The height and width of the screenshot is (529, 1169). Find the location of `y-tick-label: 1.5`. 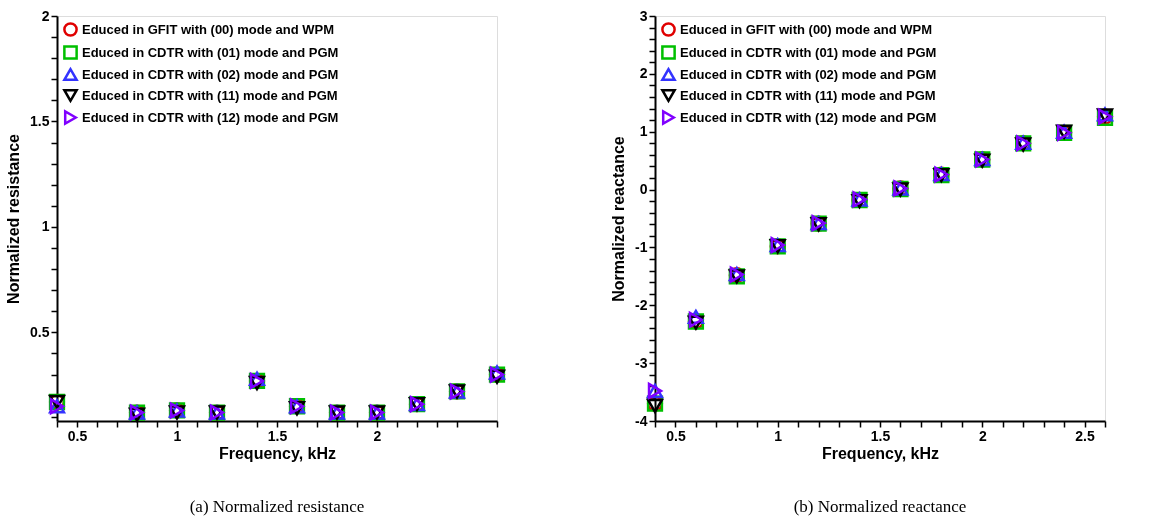

y-tick-label: 1.5 is located at coordinates (40, 120).